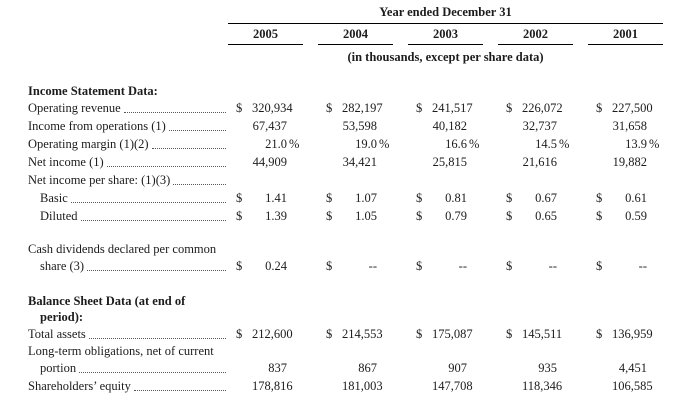 This screenshot has height=402, width=673. I want to click on value-cell: 118,346, so click(535, 386).